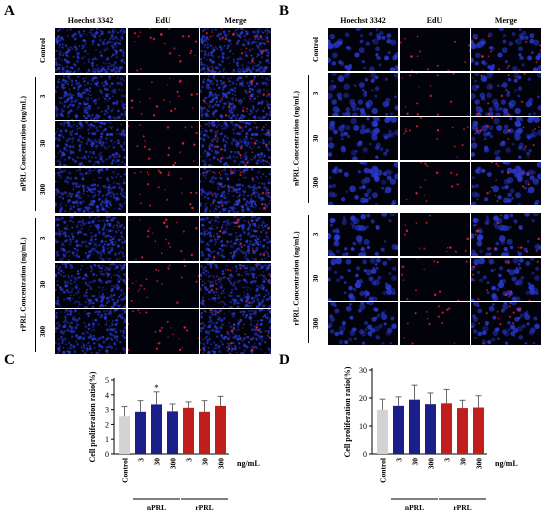 The height and width of the screenshot is (518, 550). What do you see at coordinates (107, 395) in the screenshot?
I see `y-tick-label: 4` at bounding box center [107, 395].